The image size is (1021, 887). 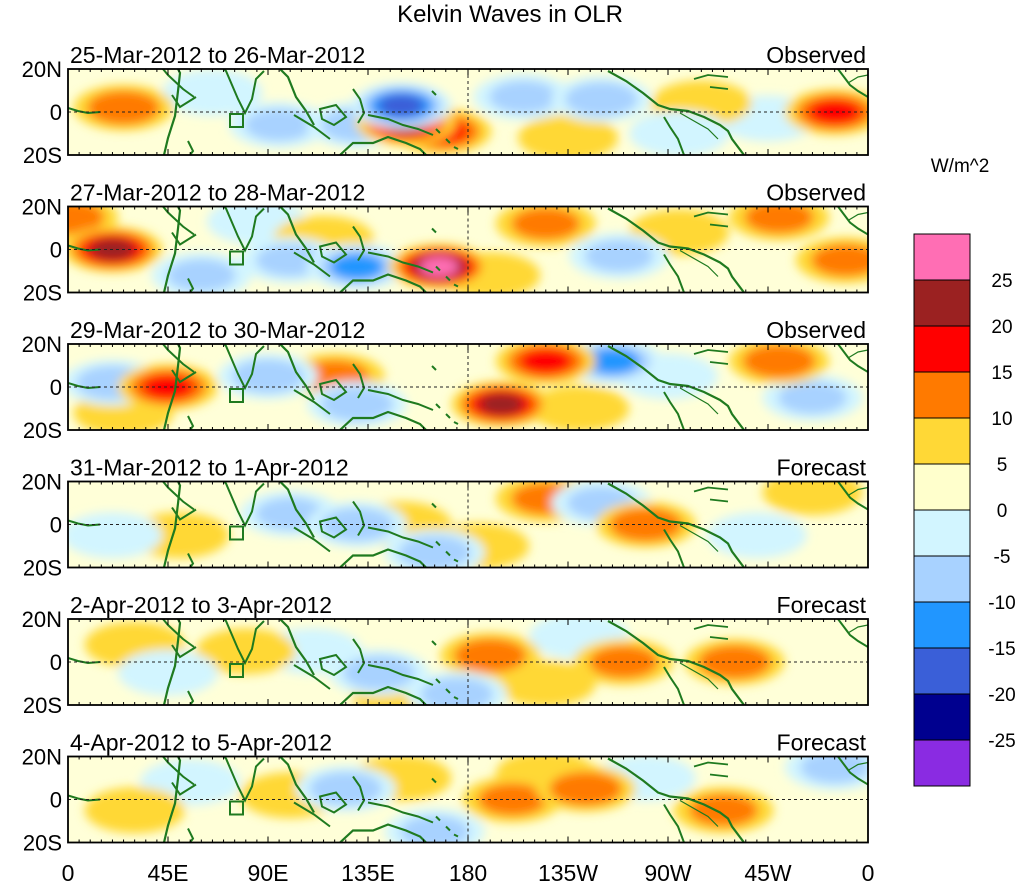 What do you see at coordinates (209, 468) in the screenshot?
I see `panel-period: 31-Mar-2012 to 1-Apr-2012` at bounding box center [209, 468].